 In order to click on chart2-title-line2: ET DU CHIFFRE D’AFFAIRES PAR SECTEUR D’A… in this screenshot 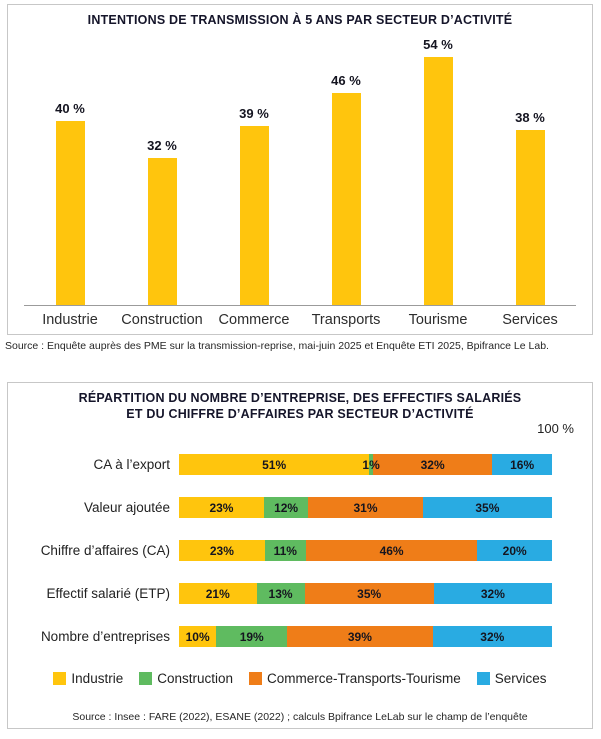, I will do `click(300, 414)`.